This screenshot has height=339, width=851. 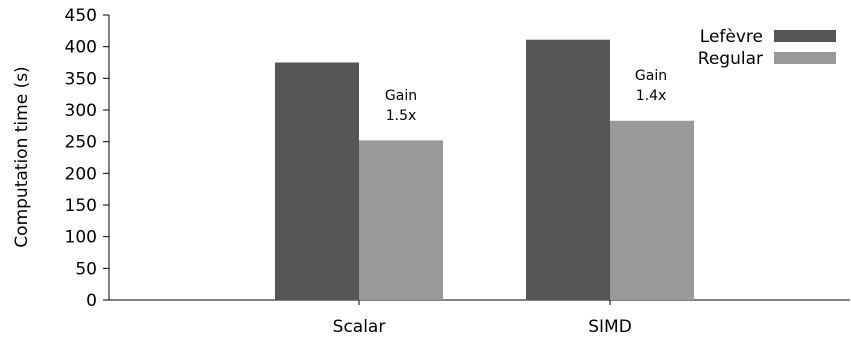 What do you see at coordinates (568, 169) in the screenshot?
I see `bar-lefvre-simd` at bounding box center [568, 169].